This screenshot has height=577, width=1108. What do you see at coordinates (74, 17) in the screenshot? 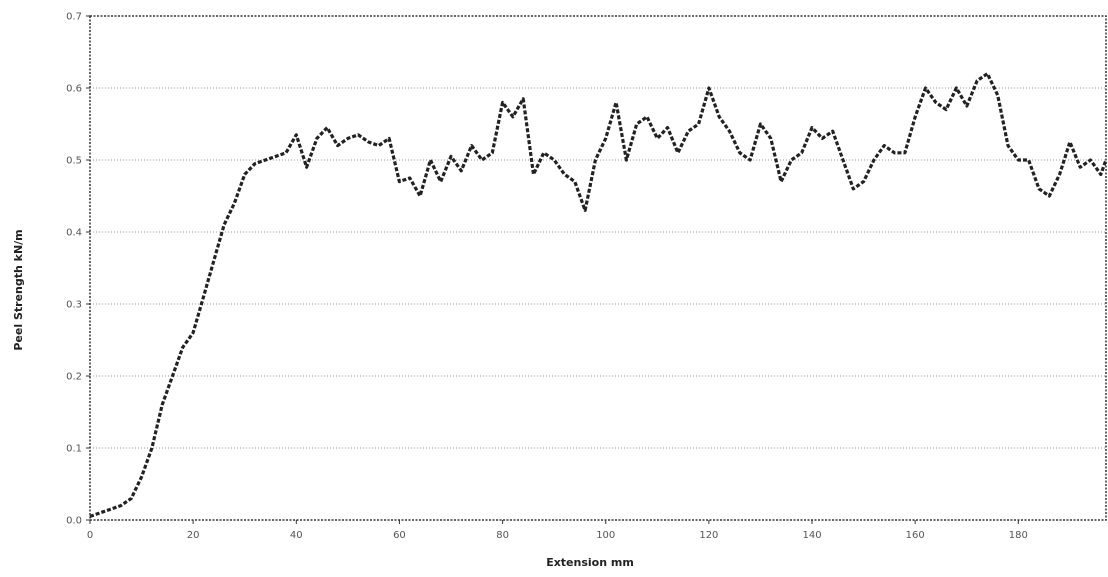
I see `y-tick-label: 0.7` at bounding box center [74, 17].